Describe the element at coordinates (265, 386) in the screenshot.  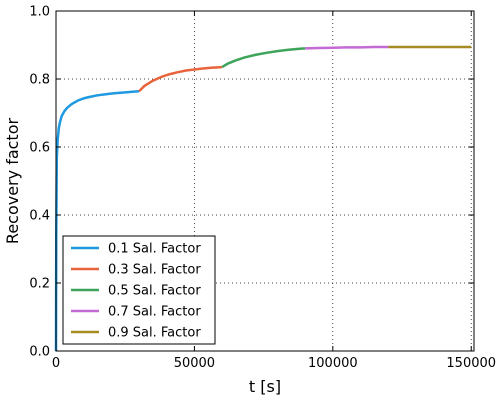
I see `x-axis-label: t [s]` at that location.